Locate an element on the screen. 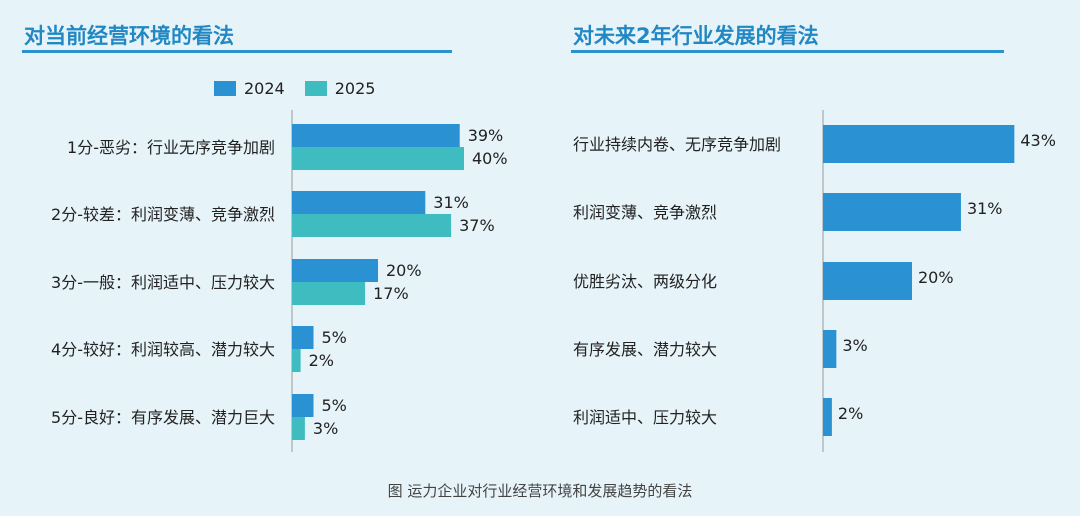 The image size is (1080, 516). legend-item-2025: 2025 is located at coordinates (340, 88).